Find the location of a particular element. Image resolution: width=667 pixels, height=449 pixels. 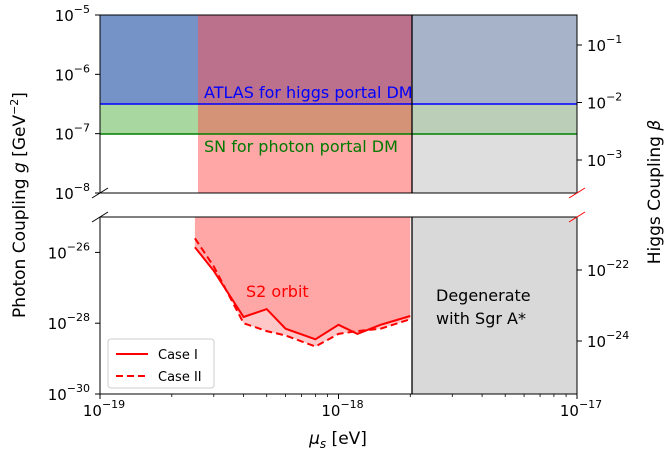

y-axis-label-right: Higgs Coupling β is located at coordinates (655, 192).